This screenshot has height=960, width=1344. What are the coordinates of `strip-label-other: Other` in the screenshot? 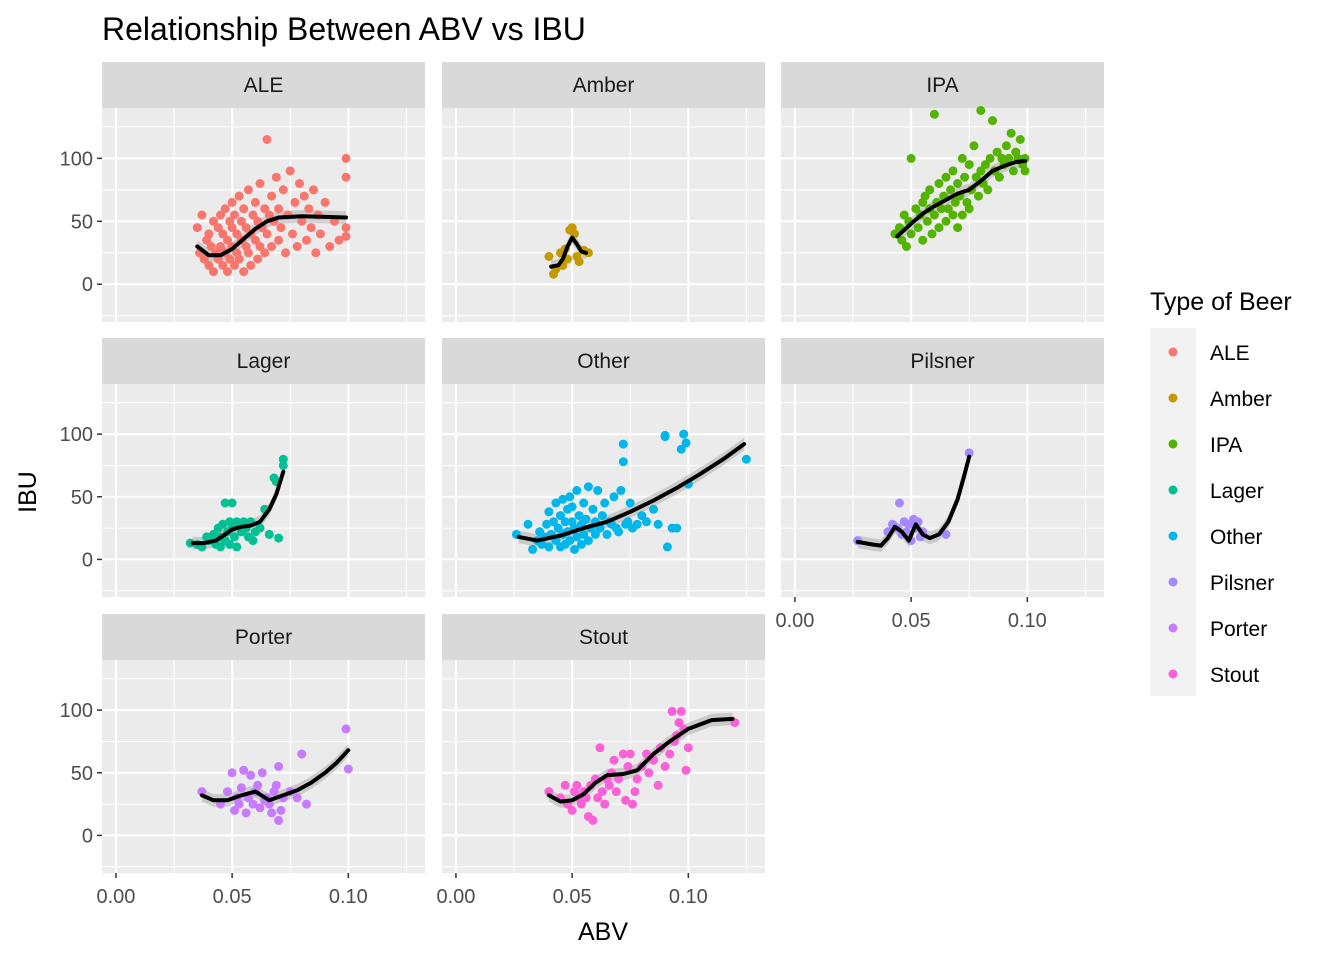 It's located at (603, 361).